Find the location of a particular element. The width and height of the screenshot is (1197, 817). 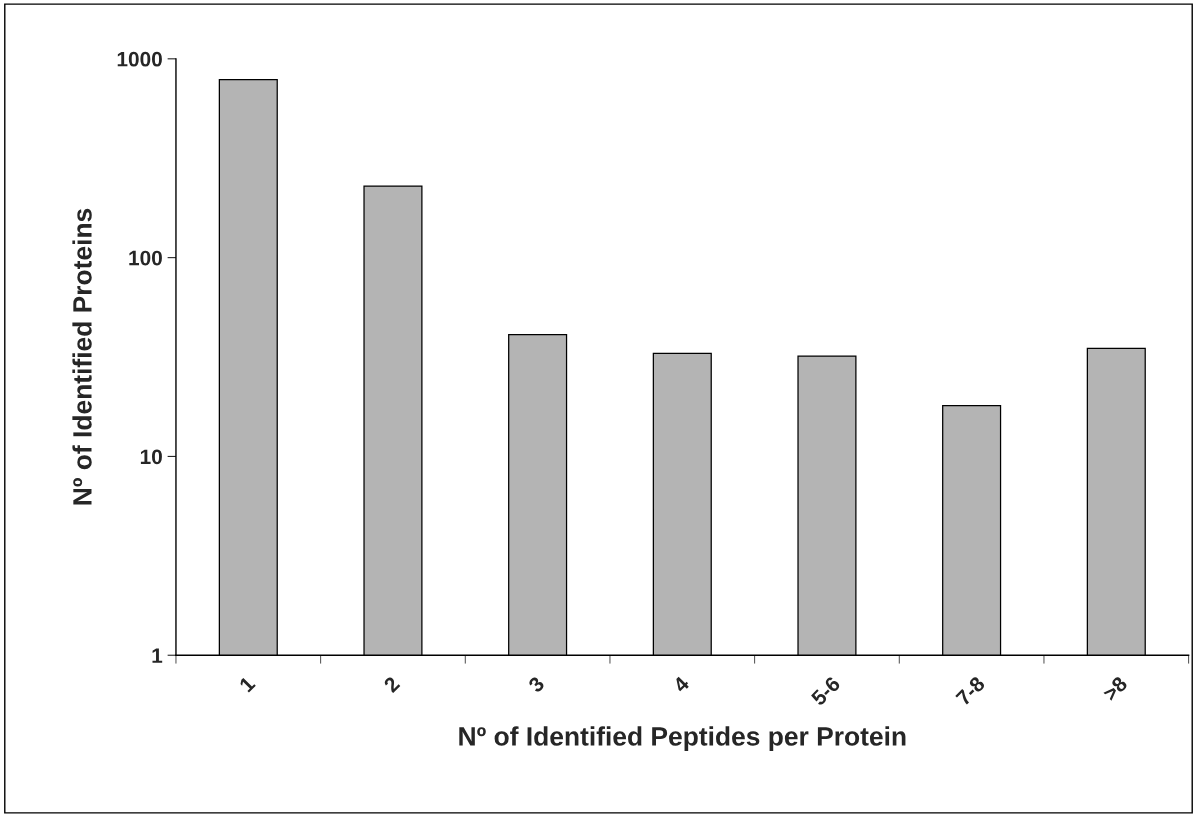

x-tick-label: 3 is located at coordinates (536, 684).